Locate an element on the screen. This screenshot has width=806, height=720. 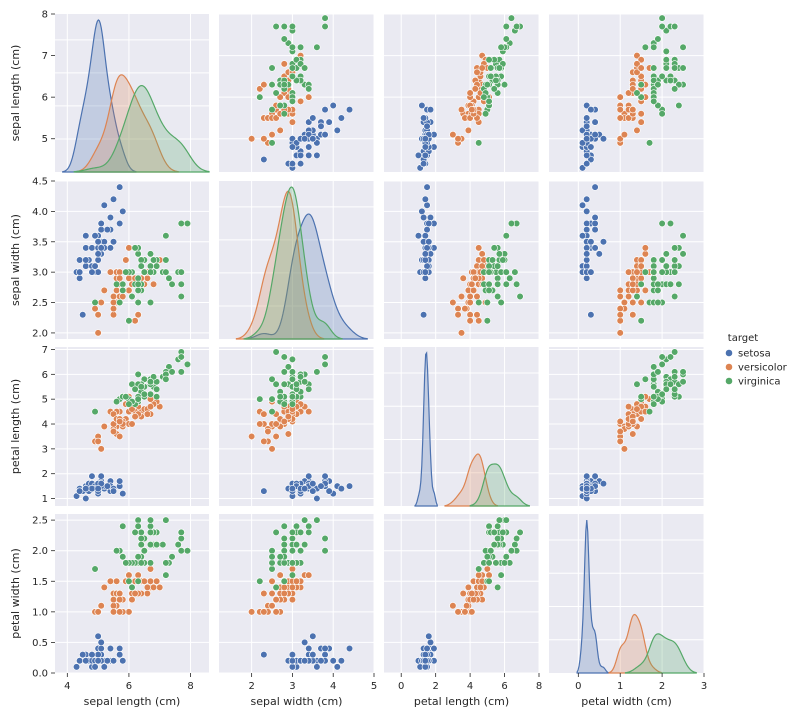
legend-title: target is located at coordinates (743, 338).